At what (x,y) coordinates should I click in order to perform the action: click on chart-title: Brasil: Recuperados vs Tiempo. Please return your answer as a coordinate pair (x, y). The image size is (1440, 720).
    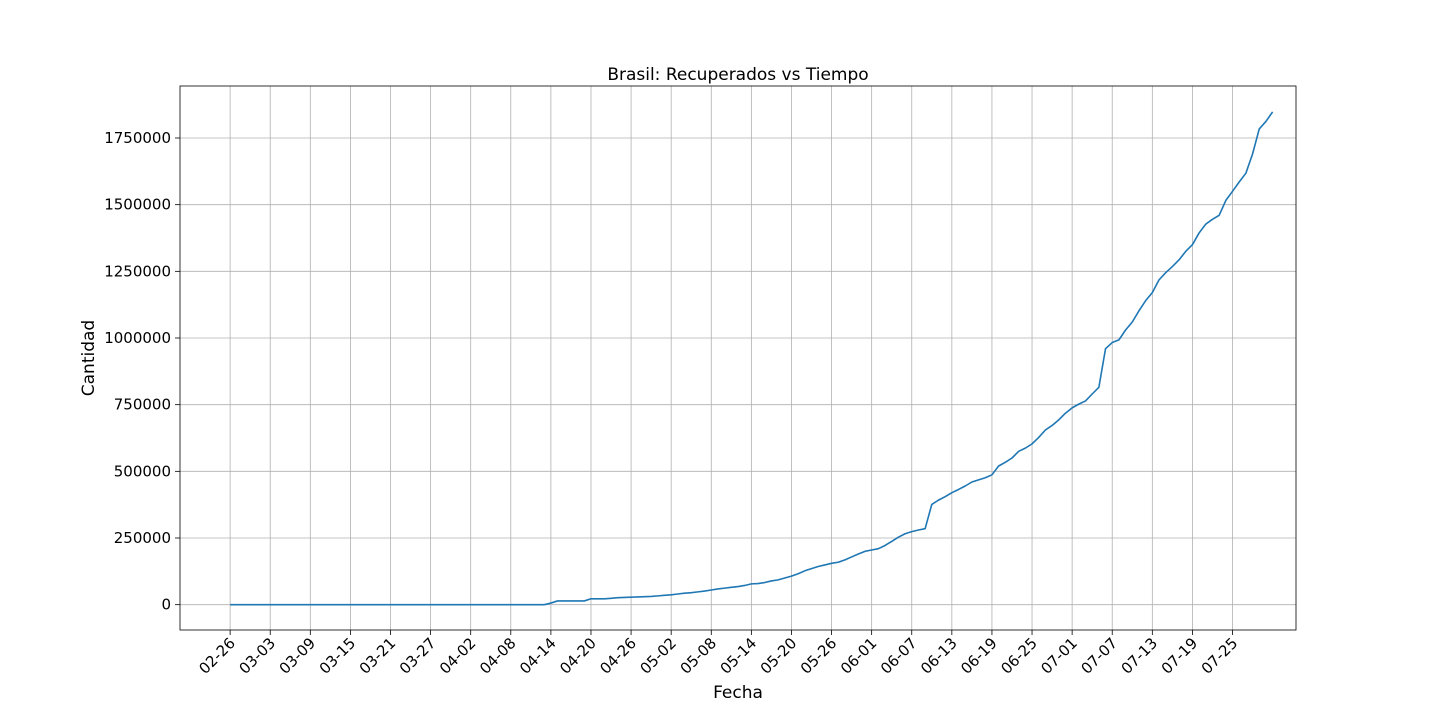
    Looking at the image, I should click on (737, 75).